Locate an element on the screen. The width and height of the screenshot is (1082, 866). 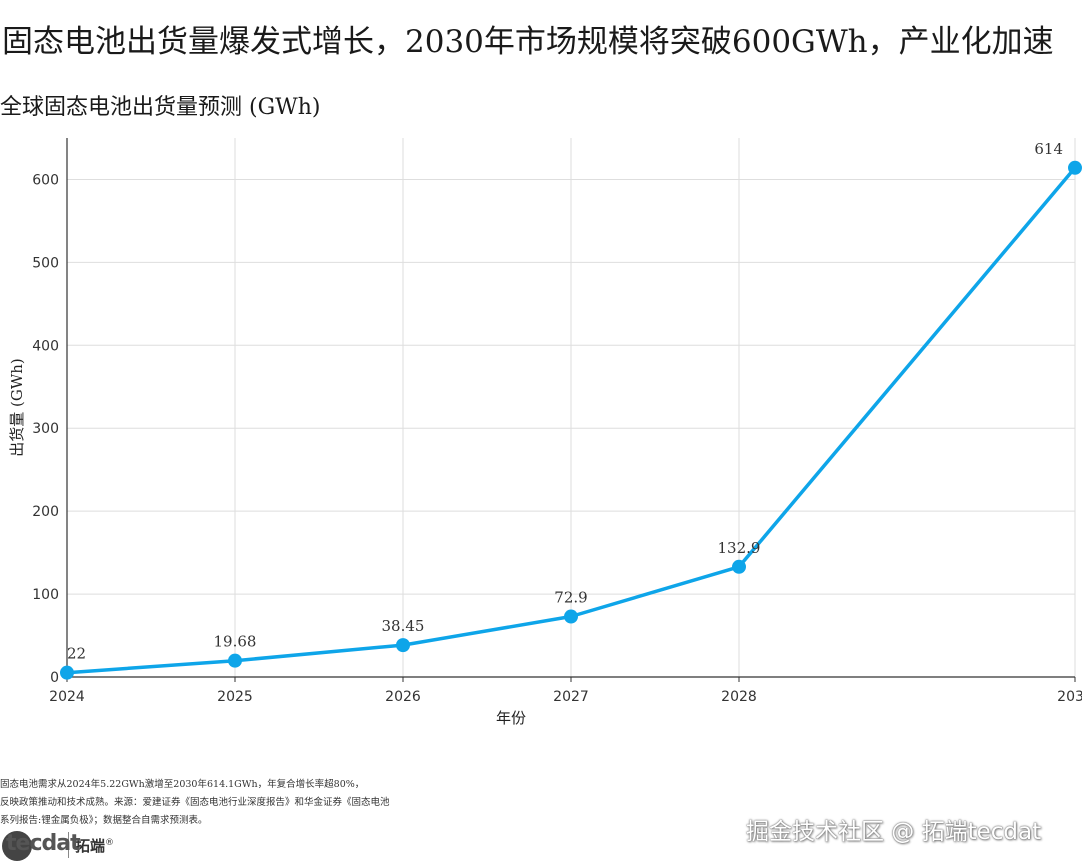
x-tick-label: 2030 is located at coordinates (1069, 697).